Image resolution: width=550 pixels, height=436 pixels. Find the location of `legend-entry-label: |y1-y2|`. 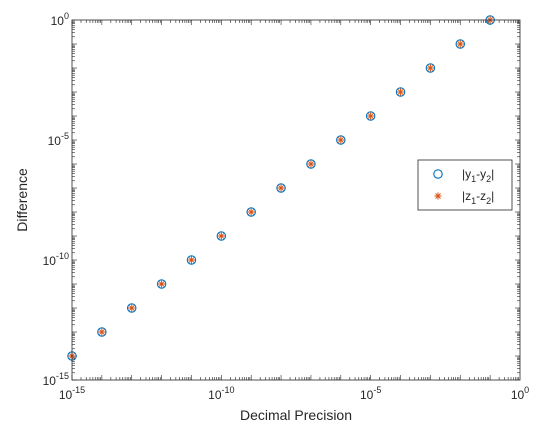

legend-entry-label: |y1-y2| is located at coordinates (478, 175).